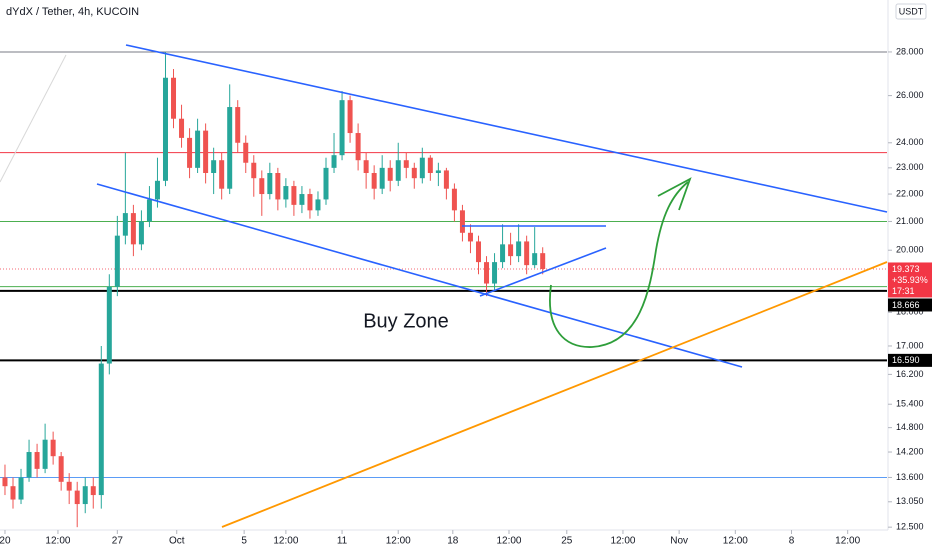 The height and width of the screenshot is (550, 932). Describe the element at coordinates (910, 345) in the screenshot. I see `y-tick-label: 17.000` at that location.